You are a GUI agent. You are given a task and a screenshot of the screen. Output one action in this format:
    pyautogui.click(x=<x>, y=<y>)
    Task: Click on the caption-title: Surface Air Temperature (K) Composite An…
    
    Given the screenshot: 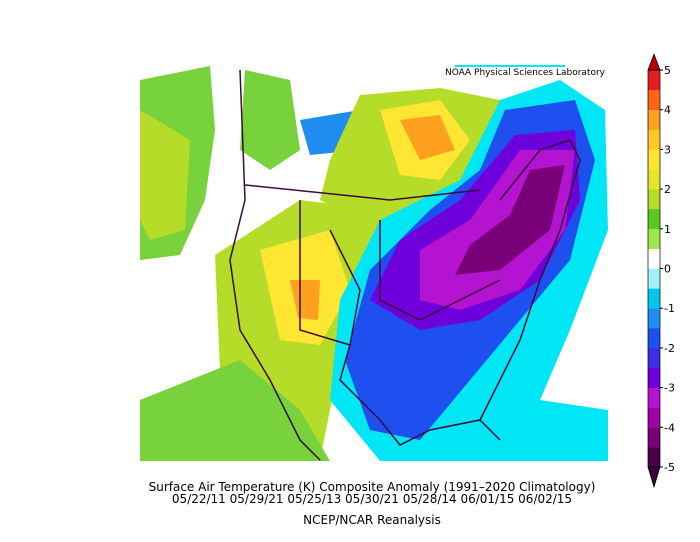 What is the action you would take?
    pyautogui.click(x=372, y=487)
    